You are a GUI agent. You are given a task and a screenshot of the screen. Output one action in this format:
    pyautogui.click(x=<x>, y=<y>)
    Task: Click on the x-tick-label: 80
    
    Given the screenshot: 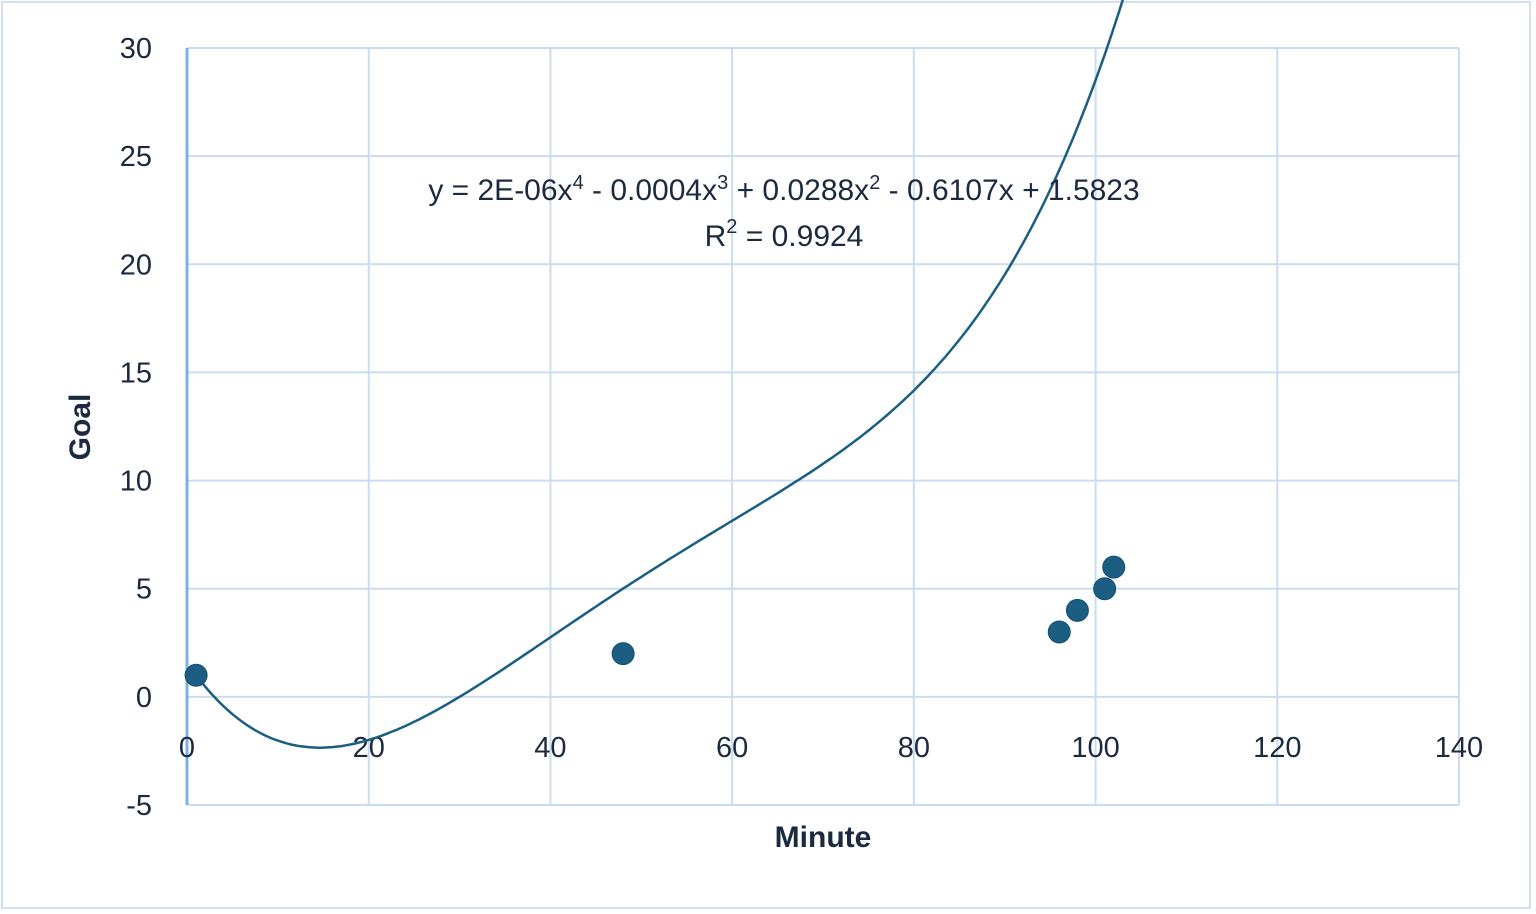 What is the action you would take?
    pyautogui.click(x=914, y=748)
    